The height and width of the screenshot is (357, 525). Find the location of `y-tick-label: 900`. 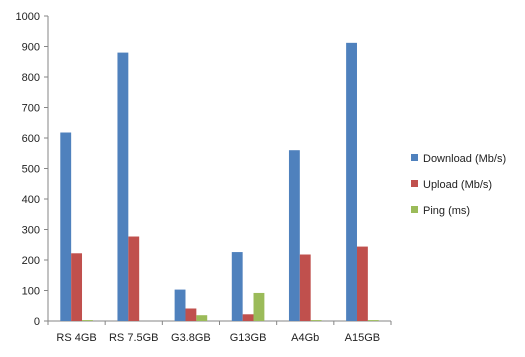

y-tick-label: 900 is located at coordinates (31, 48).